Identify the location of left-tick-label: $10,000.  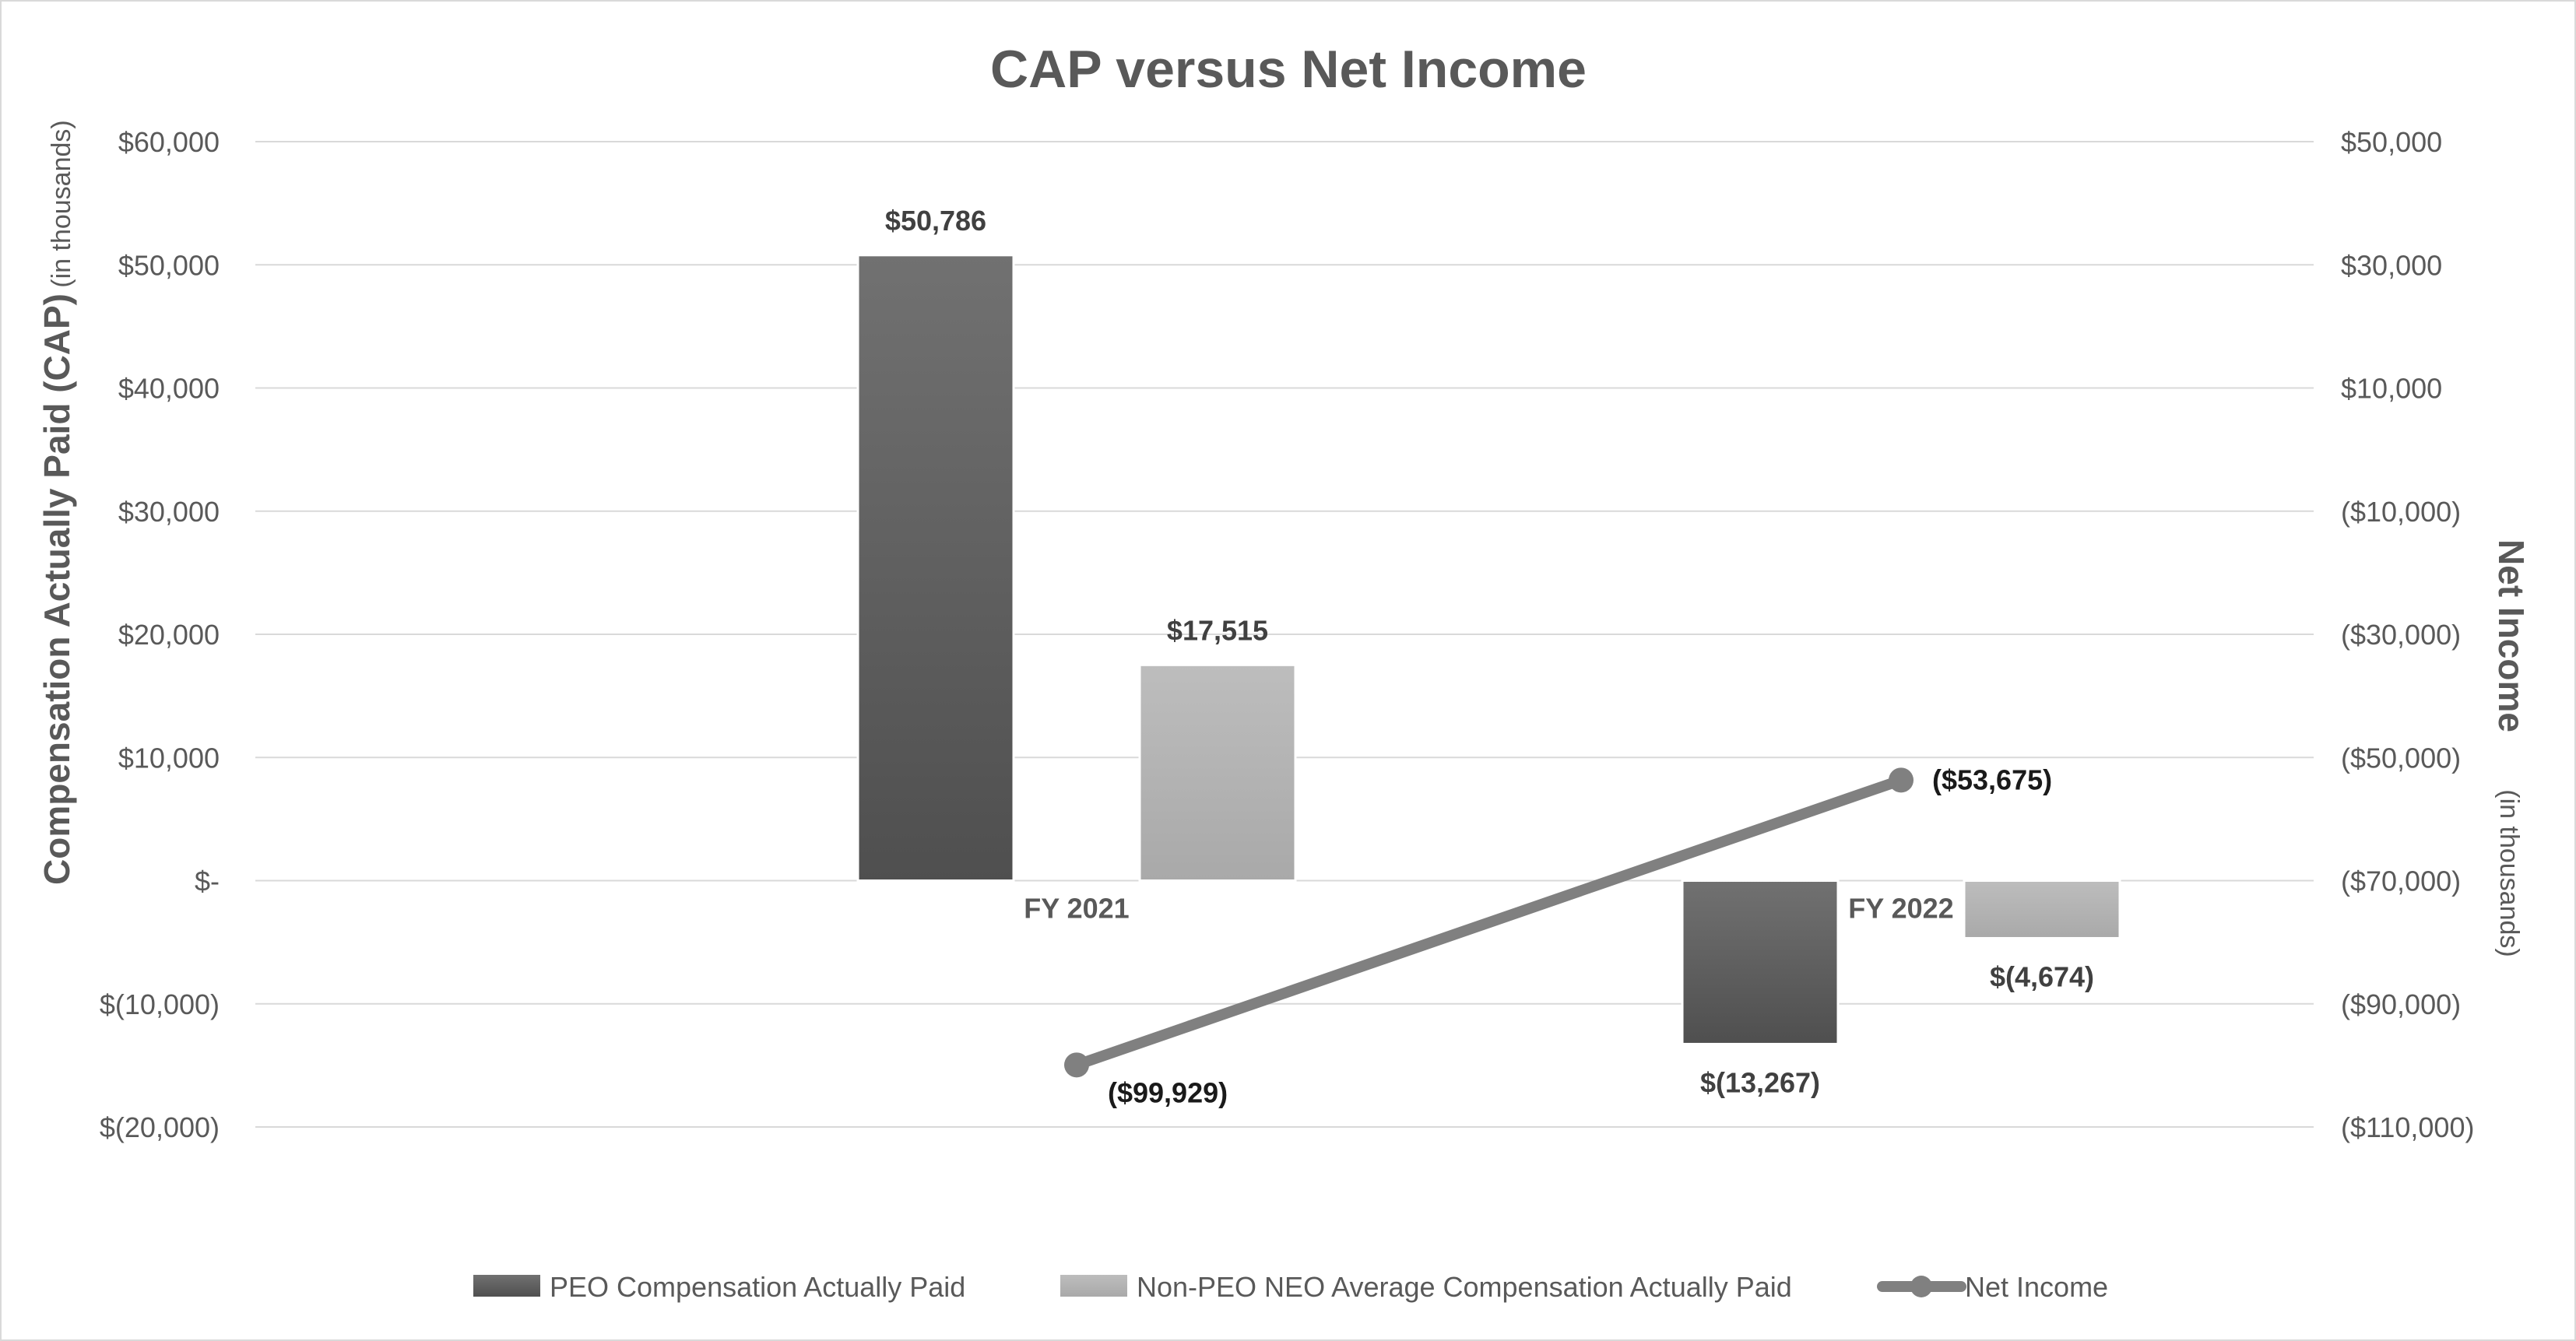
(169, 758).